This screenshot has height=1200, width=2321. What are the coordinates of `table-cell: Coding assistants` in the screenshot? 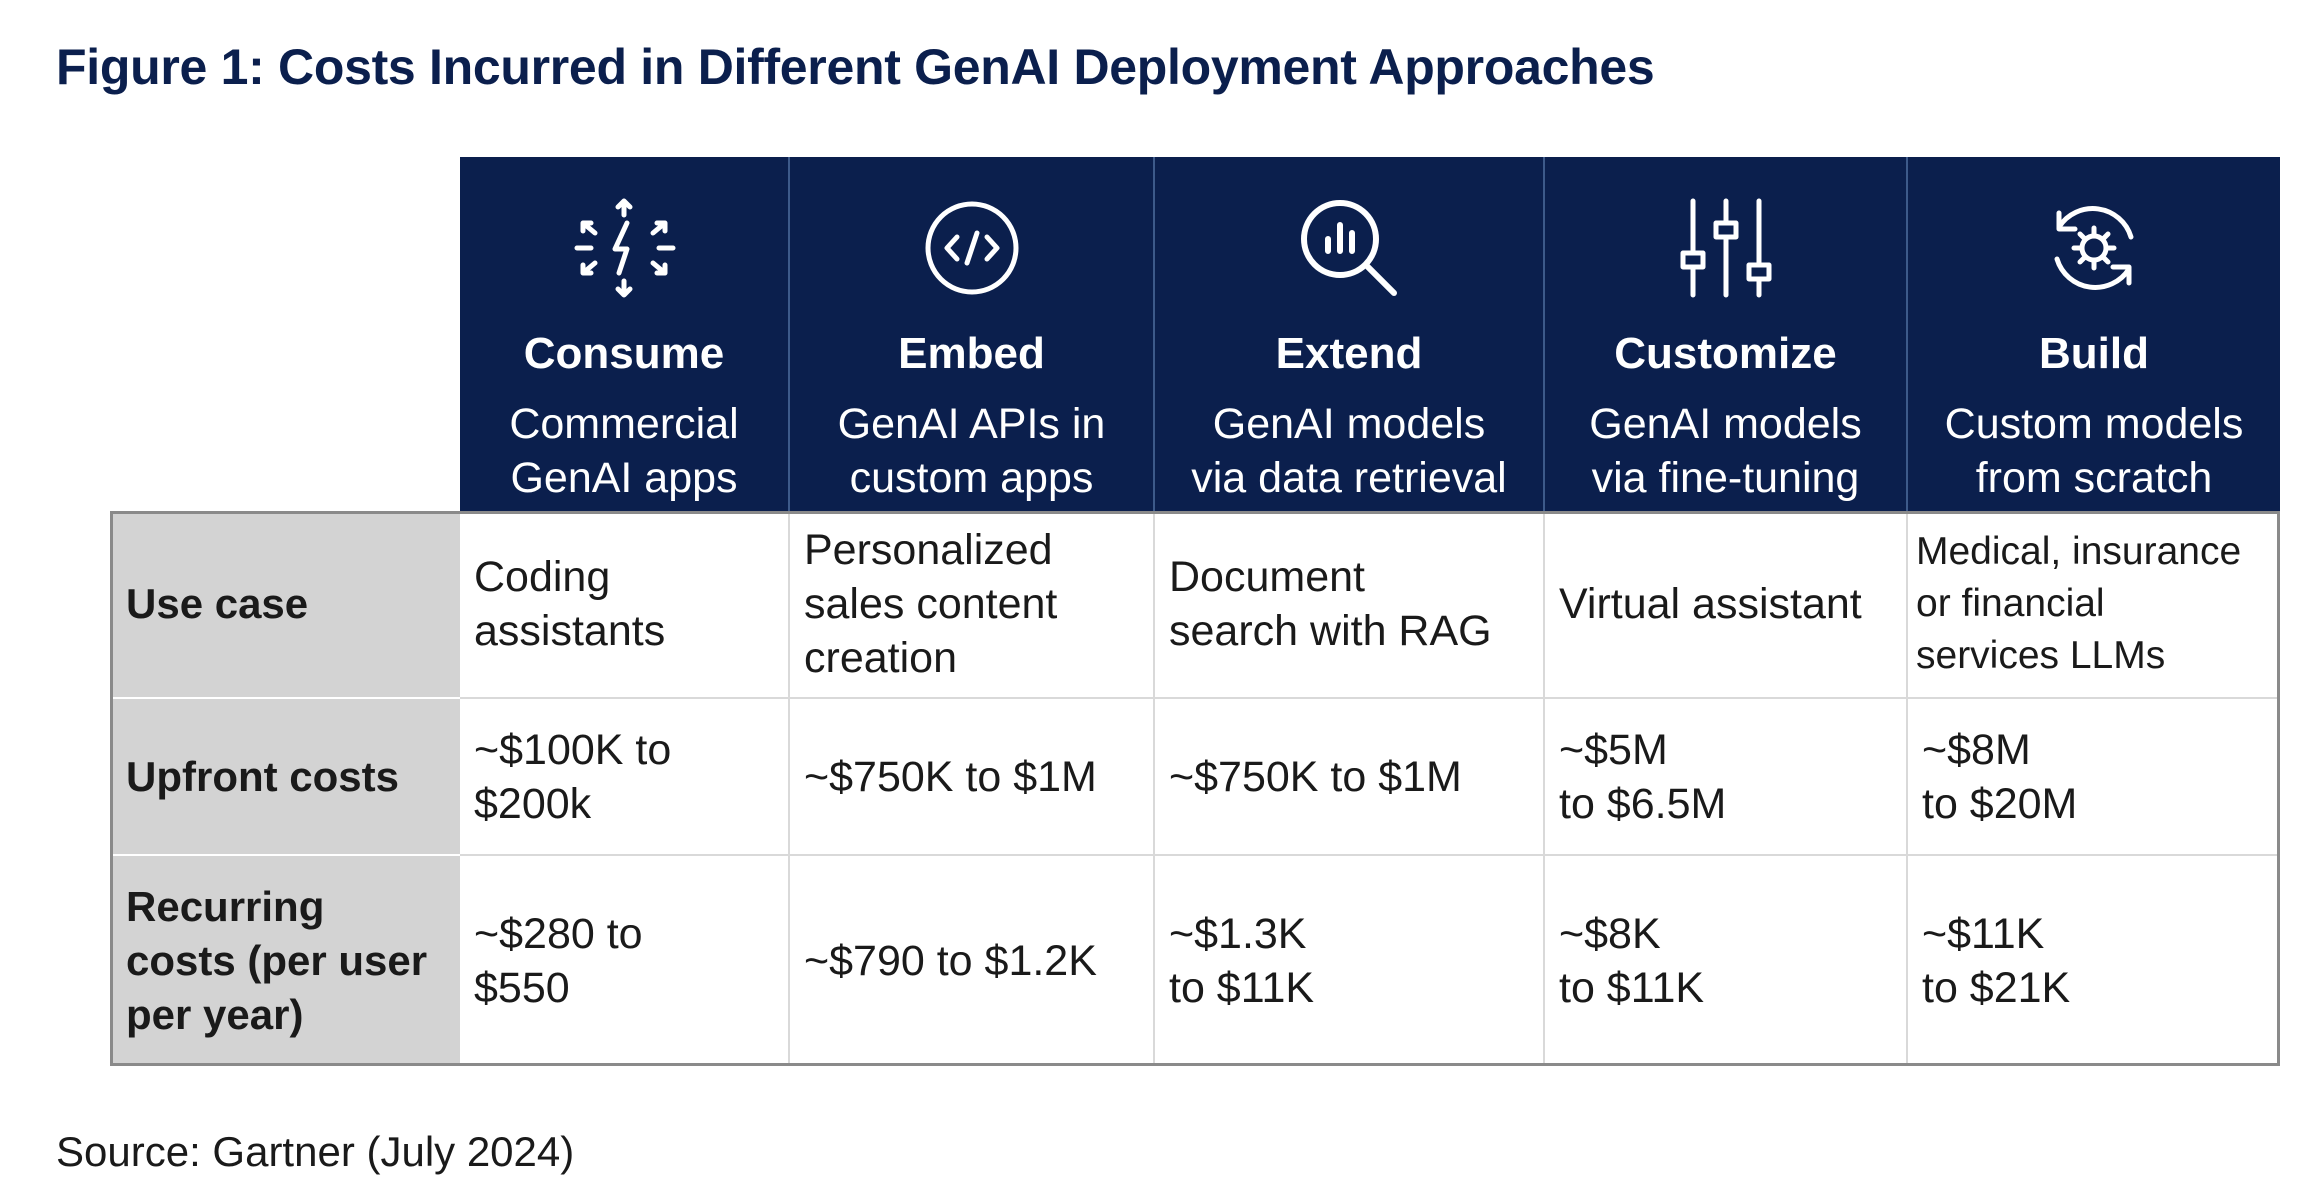 It's located at (625, 605).